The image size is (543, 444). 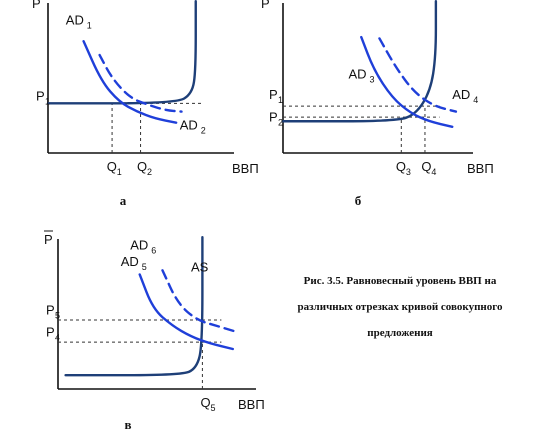 What do you see at coordinates (372, 79) in the screenshot?
I see `ad-label-subscript: 3` at bounding box center [372, 79].